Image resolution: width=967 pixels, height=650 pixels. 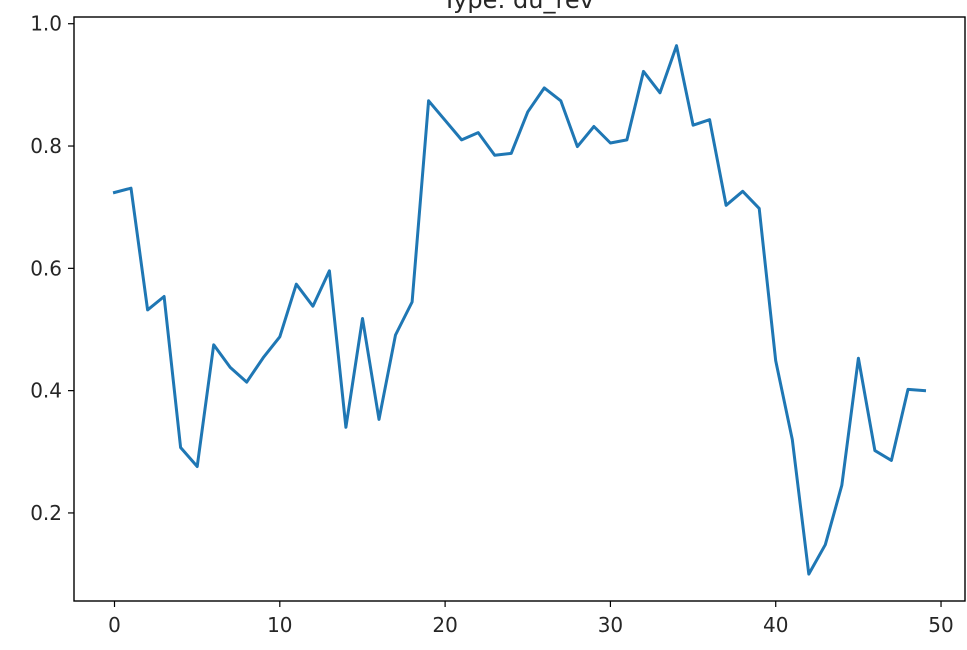 I want to click on y-tick-label: 1.0, so click(x=46, y=24).